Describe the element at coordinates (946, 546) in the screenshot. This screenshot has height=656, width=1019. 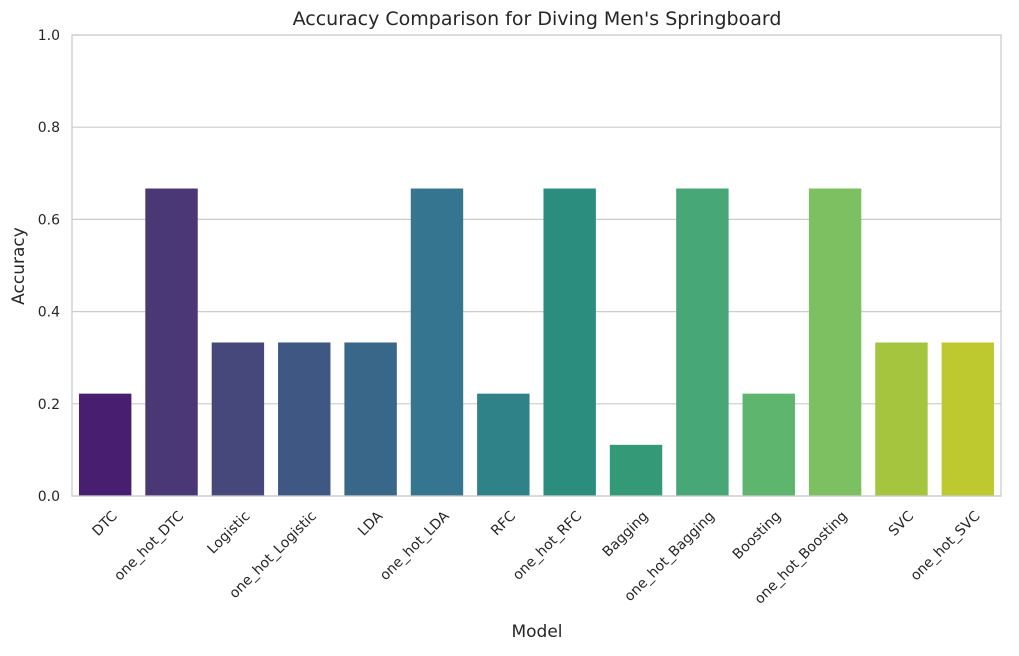
I see `x-tick-label: one_hot_SVC` at that location.